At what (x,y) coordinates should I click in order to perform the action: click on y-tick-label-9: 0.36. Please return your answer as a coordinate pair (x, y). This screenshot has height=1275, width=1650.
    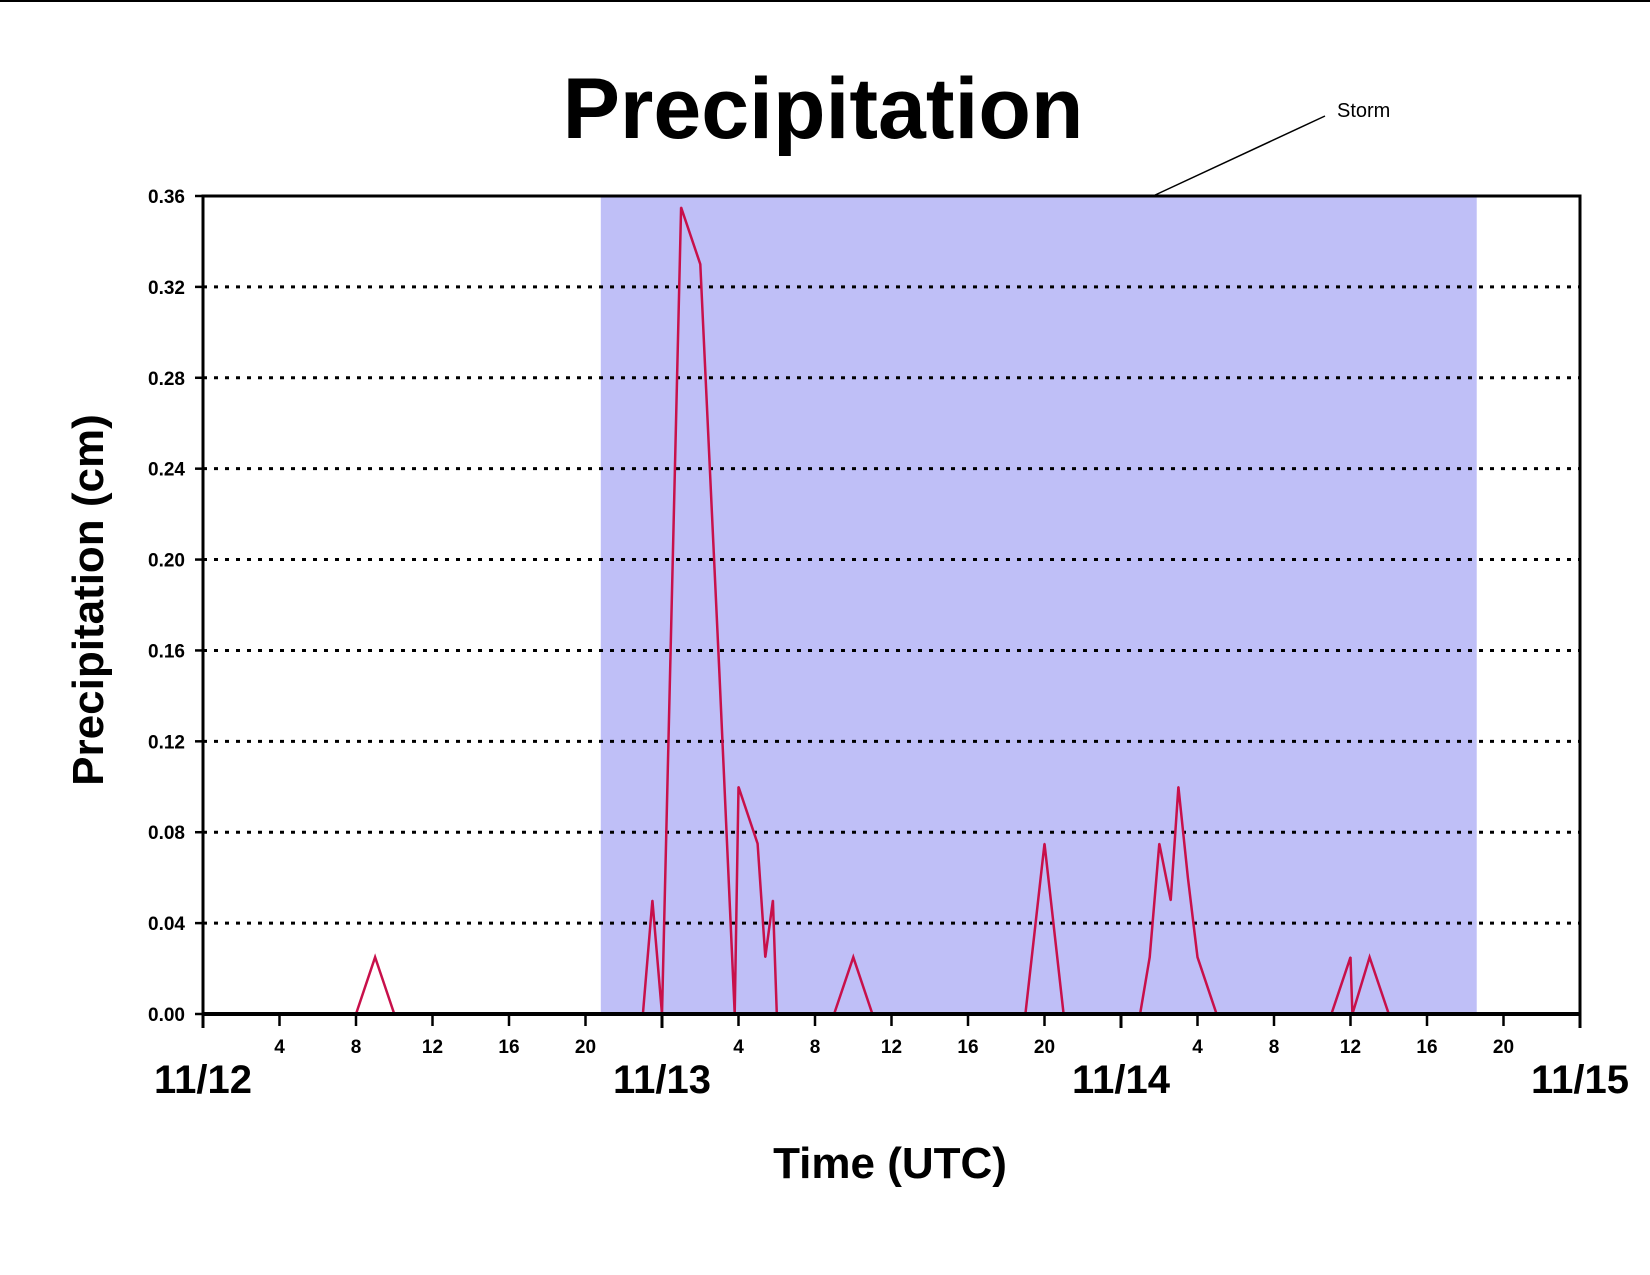
    Looking at the image, I should click on (166, 197).